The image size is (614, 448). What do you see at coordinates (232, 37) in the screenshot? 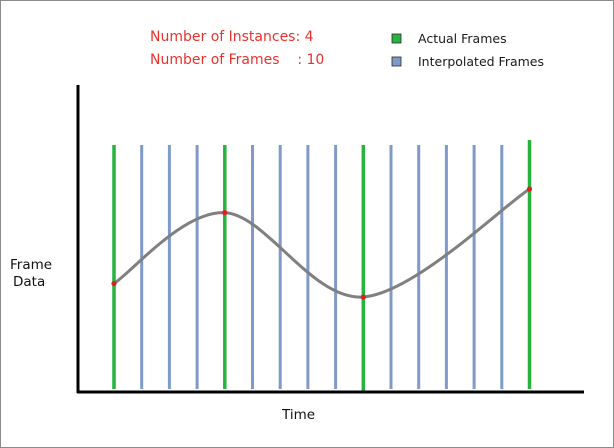
I see `instances-count-text: Number of Instances: 4` at bounding box center [232, 37].